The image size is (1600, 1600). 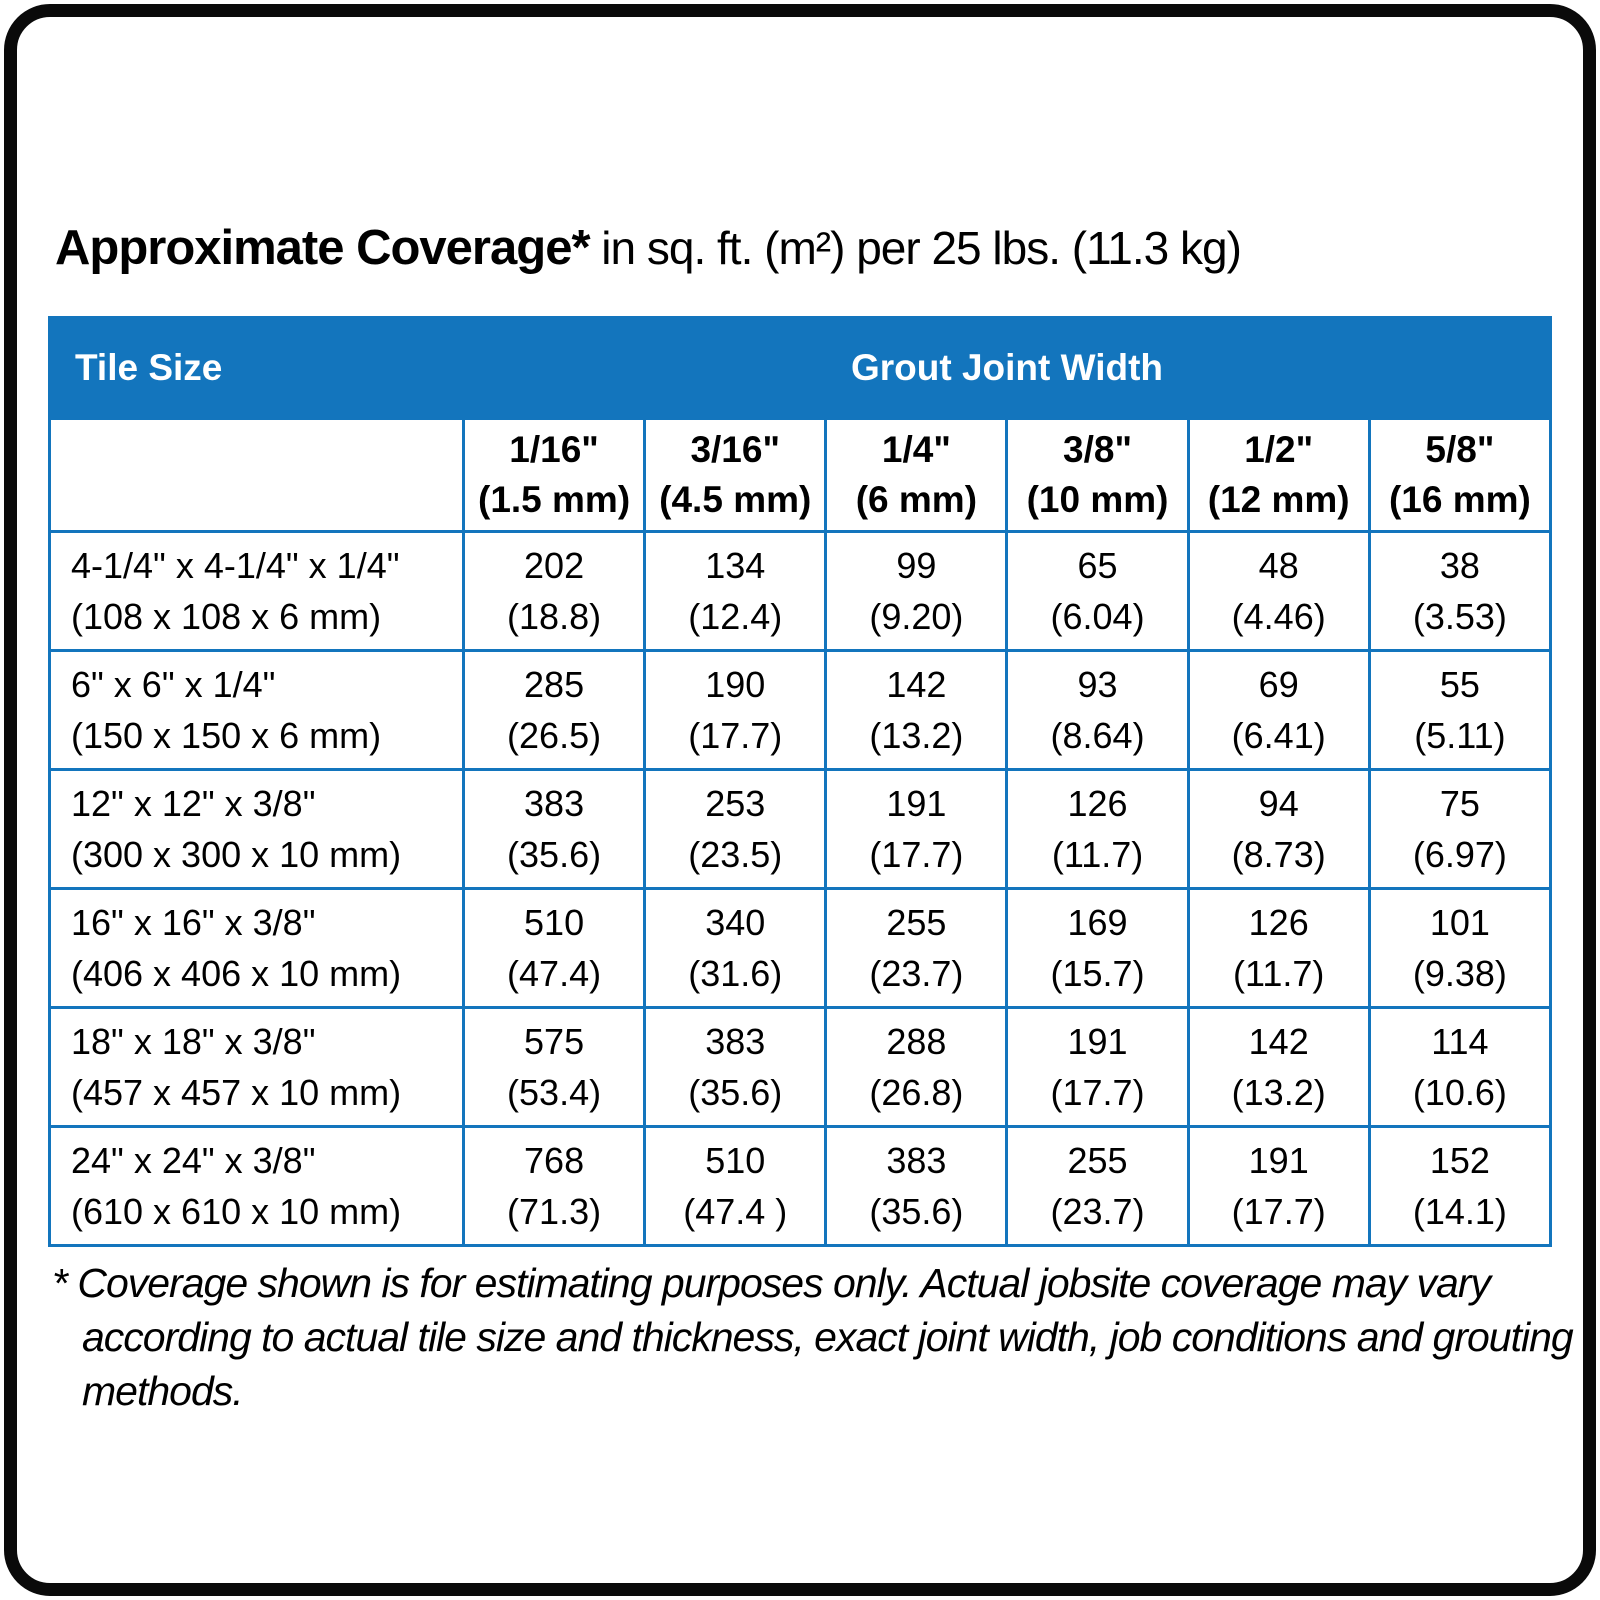 I want to click on tile-size-in: 18" x 18" x 3/8", so click(x=193, y=1041).